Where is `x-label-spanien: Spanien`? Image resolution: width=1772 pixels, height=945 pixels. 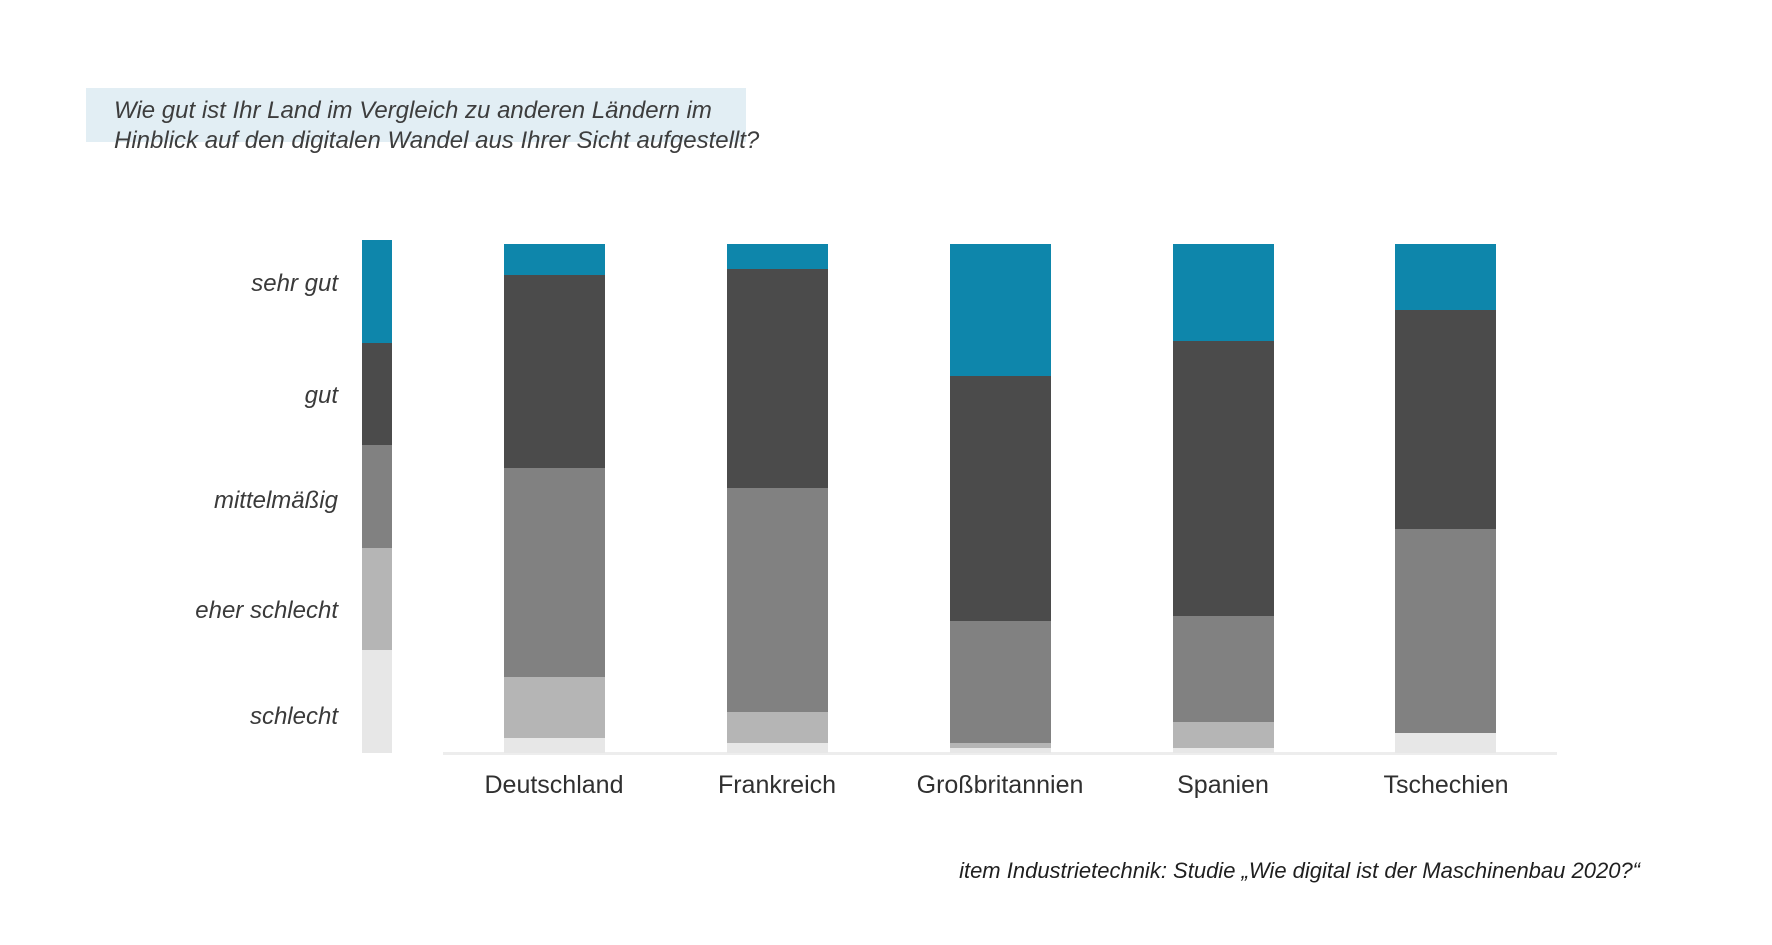
x-label-spanien: Spanien is located at coordinates (1223, 785).